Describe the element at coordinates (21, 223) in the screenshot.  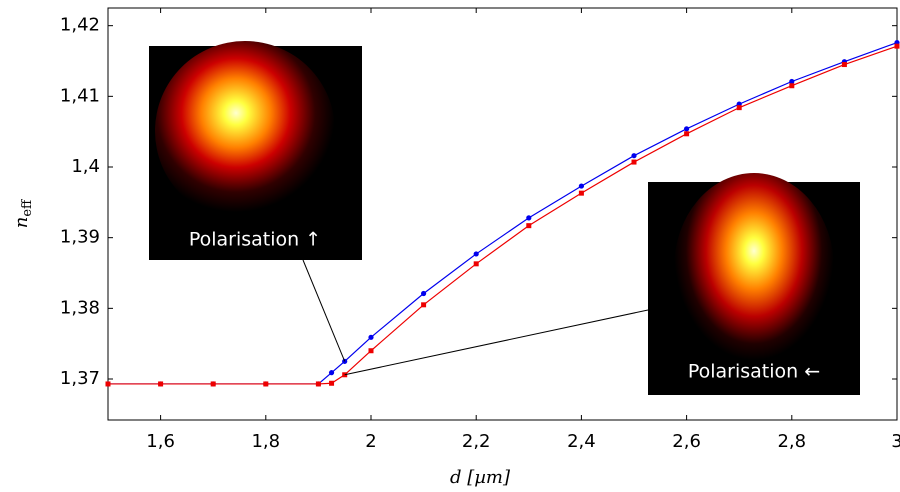
I see `y-label-main: n` at that location.